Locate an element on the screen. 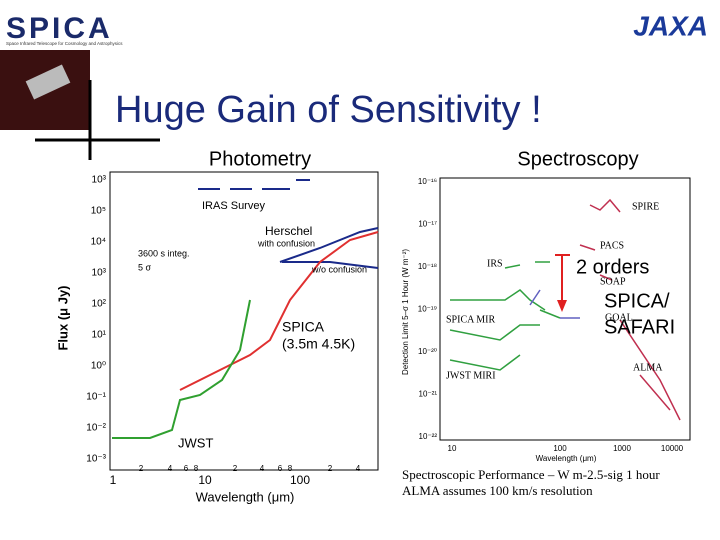  spectroscopy-green-curves is located at coordinates (505, 316).